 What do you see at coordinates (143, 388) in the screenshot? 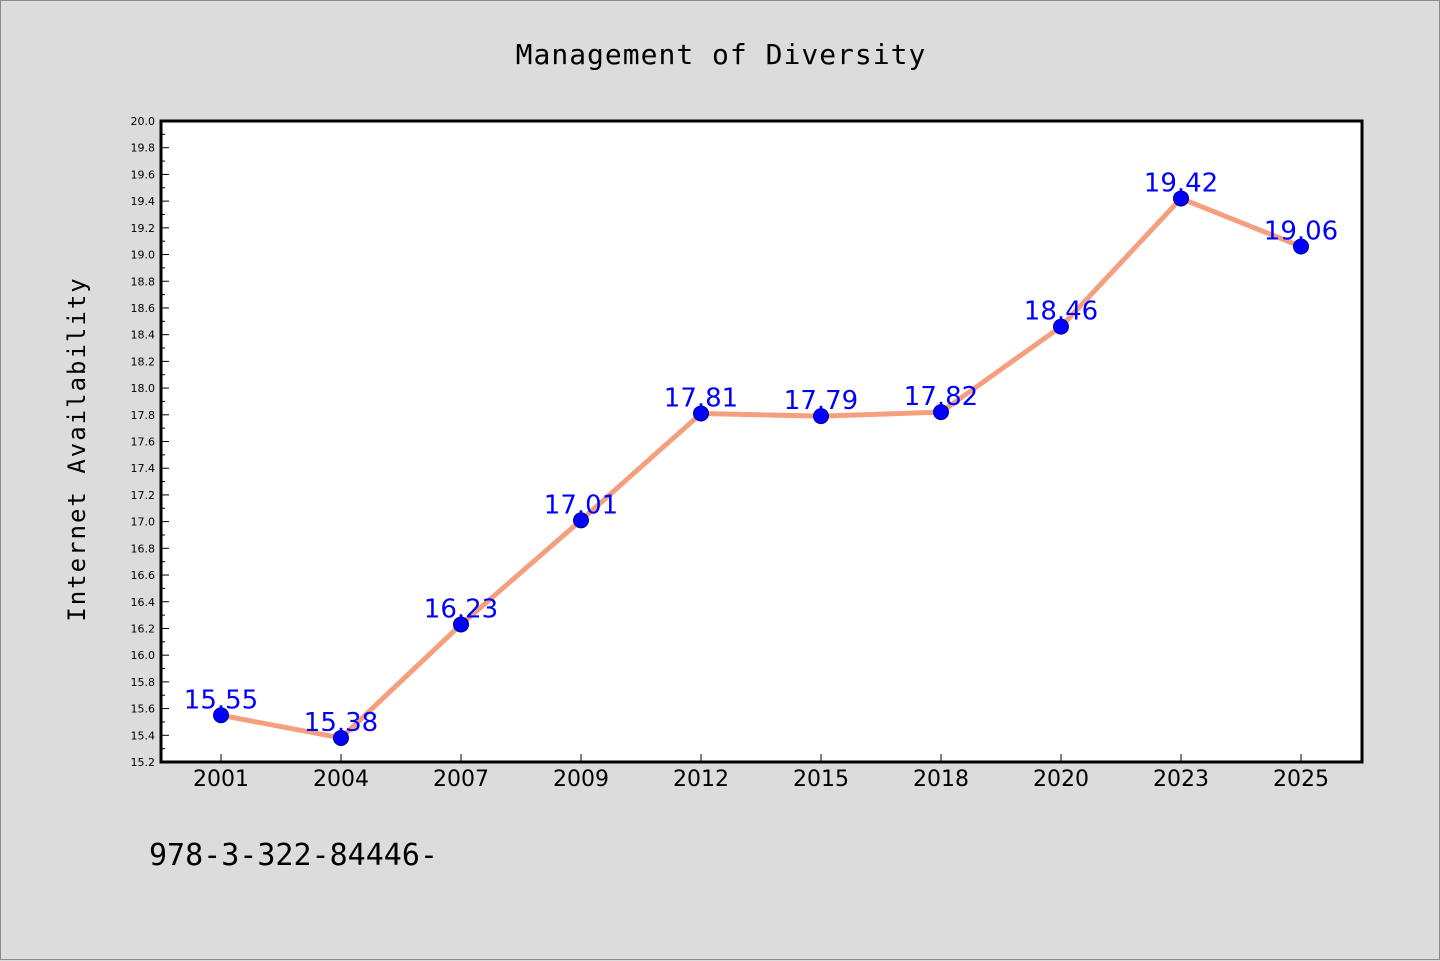
I see `y-tick-label: 18.0` at bounding box center [143, 388].